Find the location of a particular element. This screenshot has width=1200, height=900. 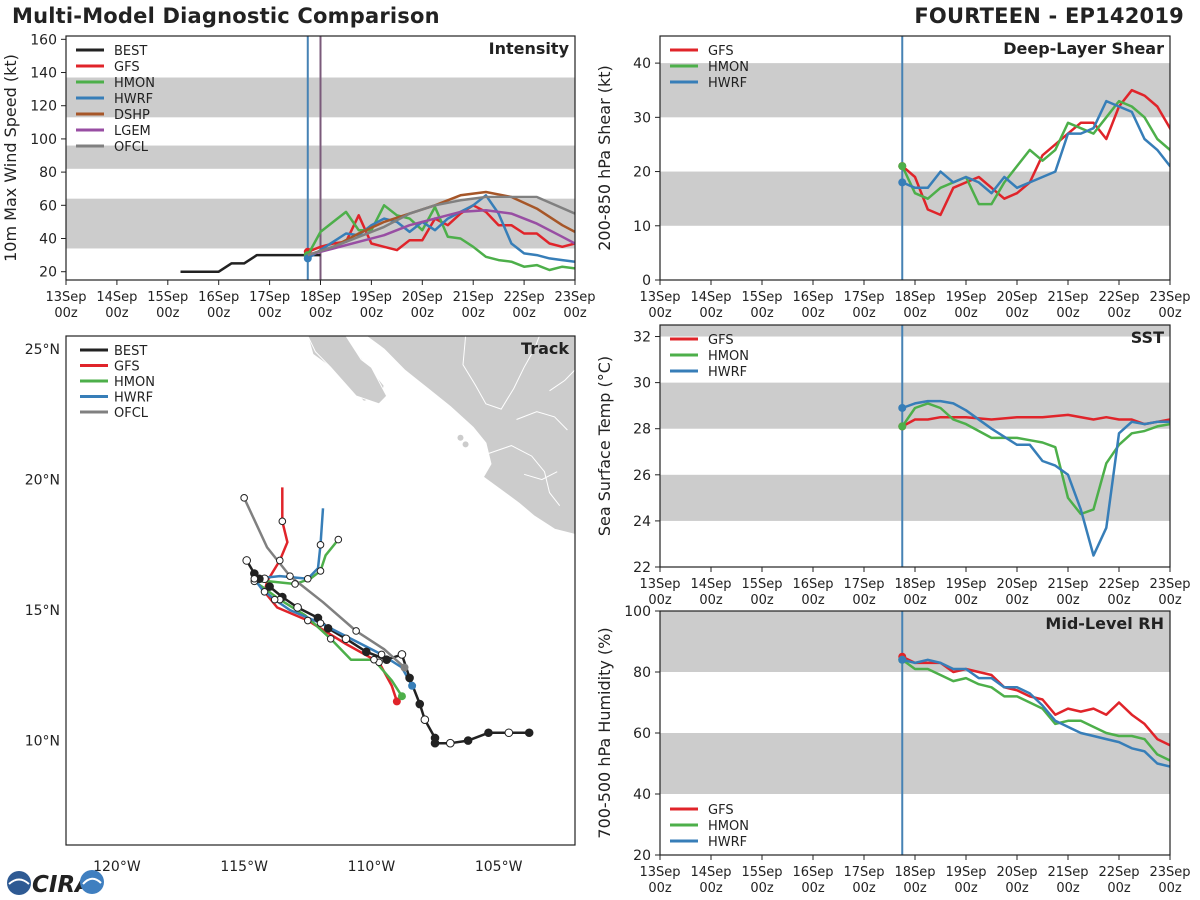

csu-logo-icon is located at coordinates (92, 882).